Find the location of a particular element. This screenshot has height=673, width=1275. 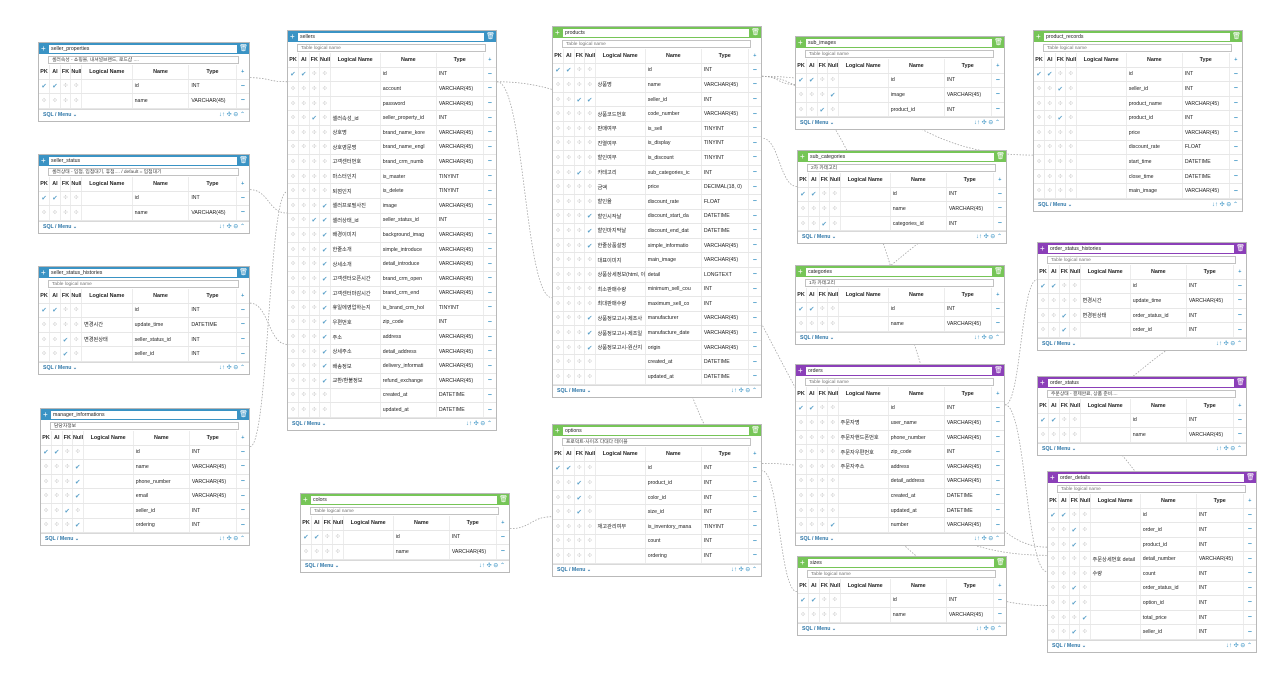

sql-menu-button: SQL / Menu ⌄ is located at coordinates (819, 237).